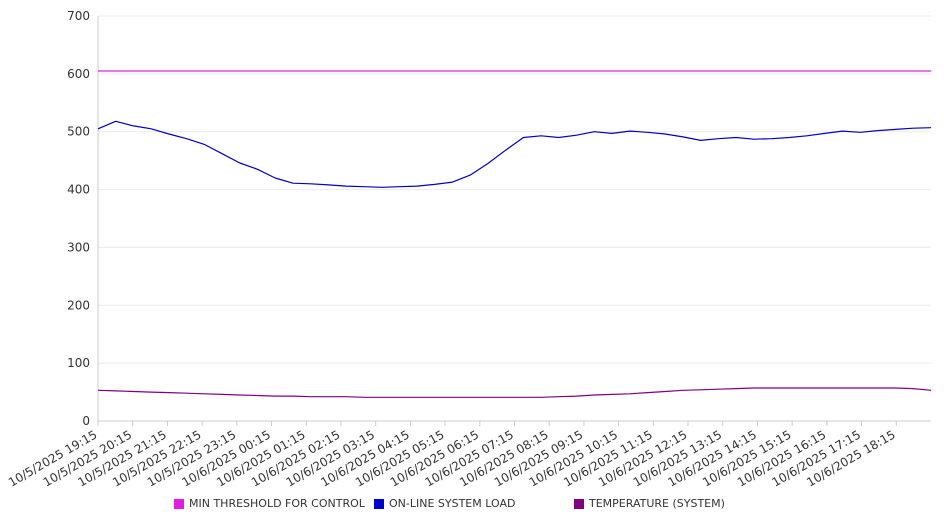  I want to click on legend-item-threshold: MIN THRESHOLD FOR CONTROL, so click(269, 503).